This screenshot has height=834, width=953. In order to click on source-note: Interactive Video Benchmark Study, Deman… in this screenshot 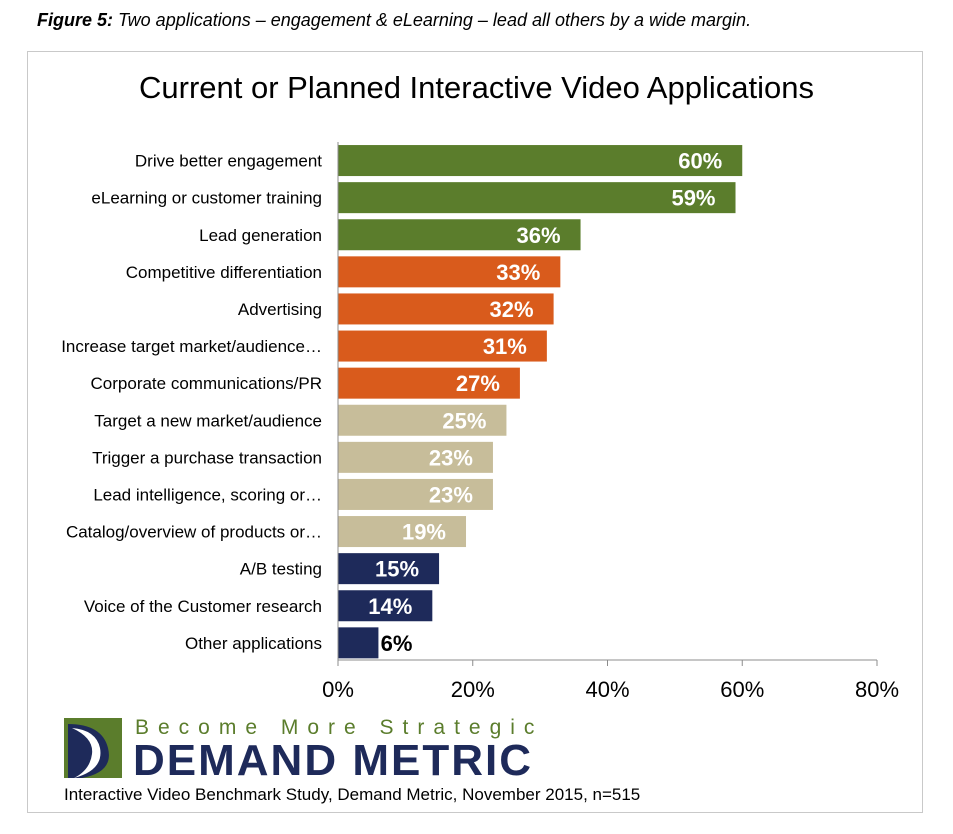, I will do `click(352, 794)`.